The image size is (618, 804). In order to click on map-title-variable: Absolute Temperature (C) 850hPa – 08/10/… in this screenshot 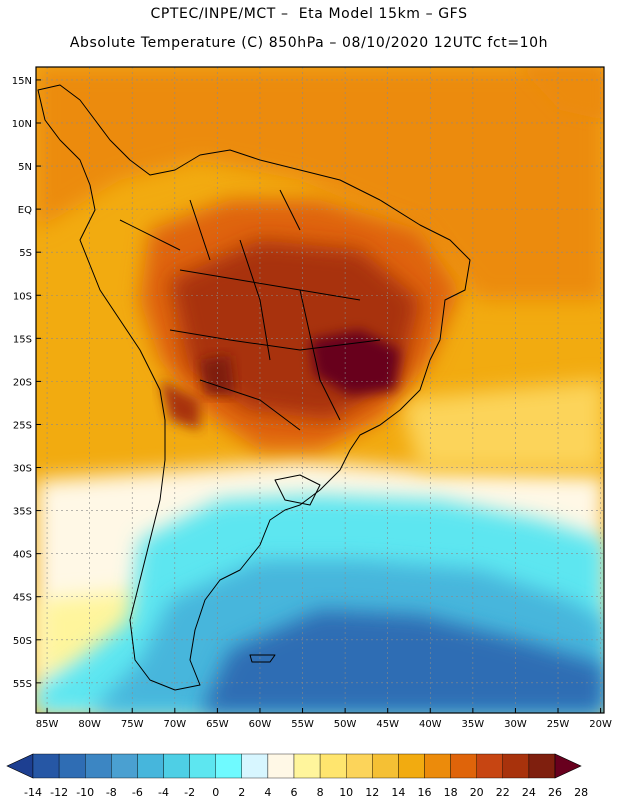, I will do `click(309, 43)`.